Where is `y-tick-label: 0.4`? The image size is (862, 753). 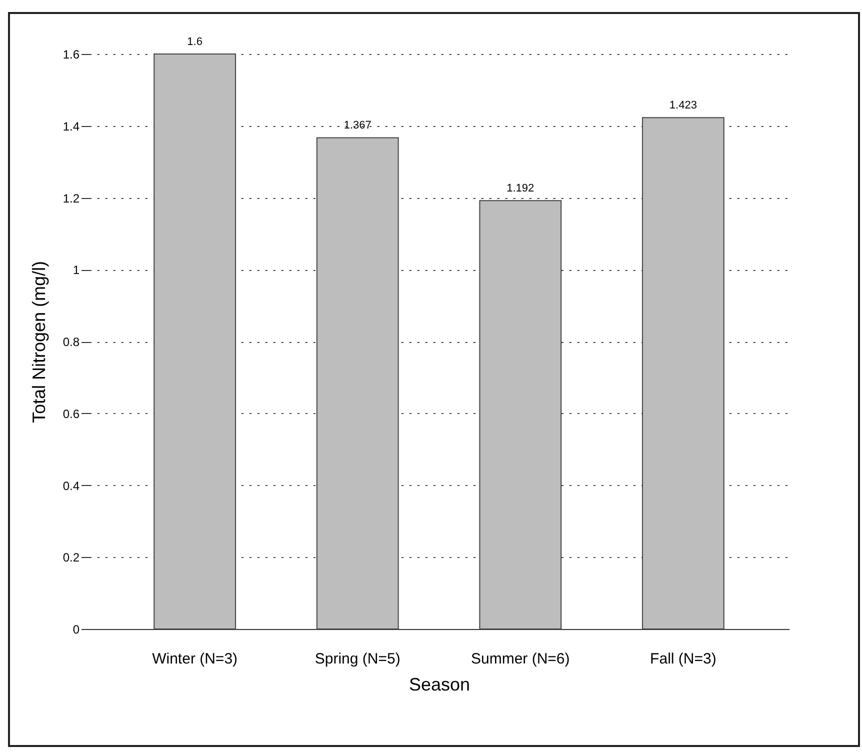
y-tick-label: 0.4 is located at coordinates (71, 485).